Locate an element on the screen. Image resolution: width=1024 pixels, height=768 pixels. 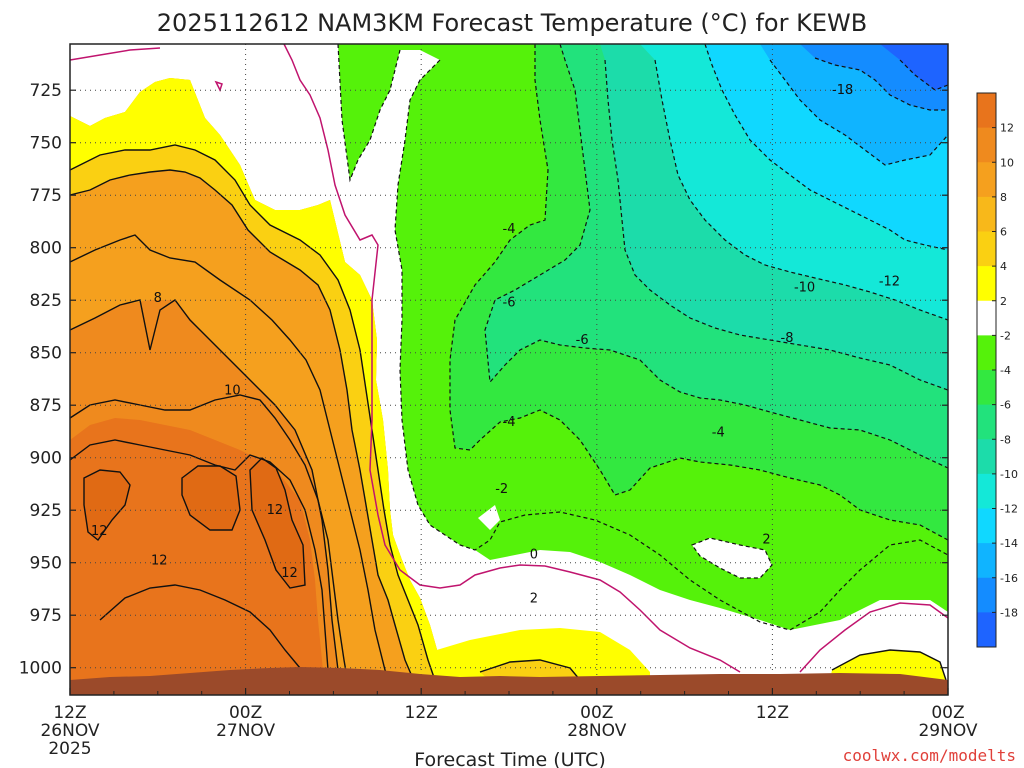
contour-12d is located at coordinates (200, 626).